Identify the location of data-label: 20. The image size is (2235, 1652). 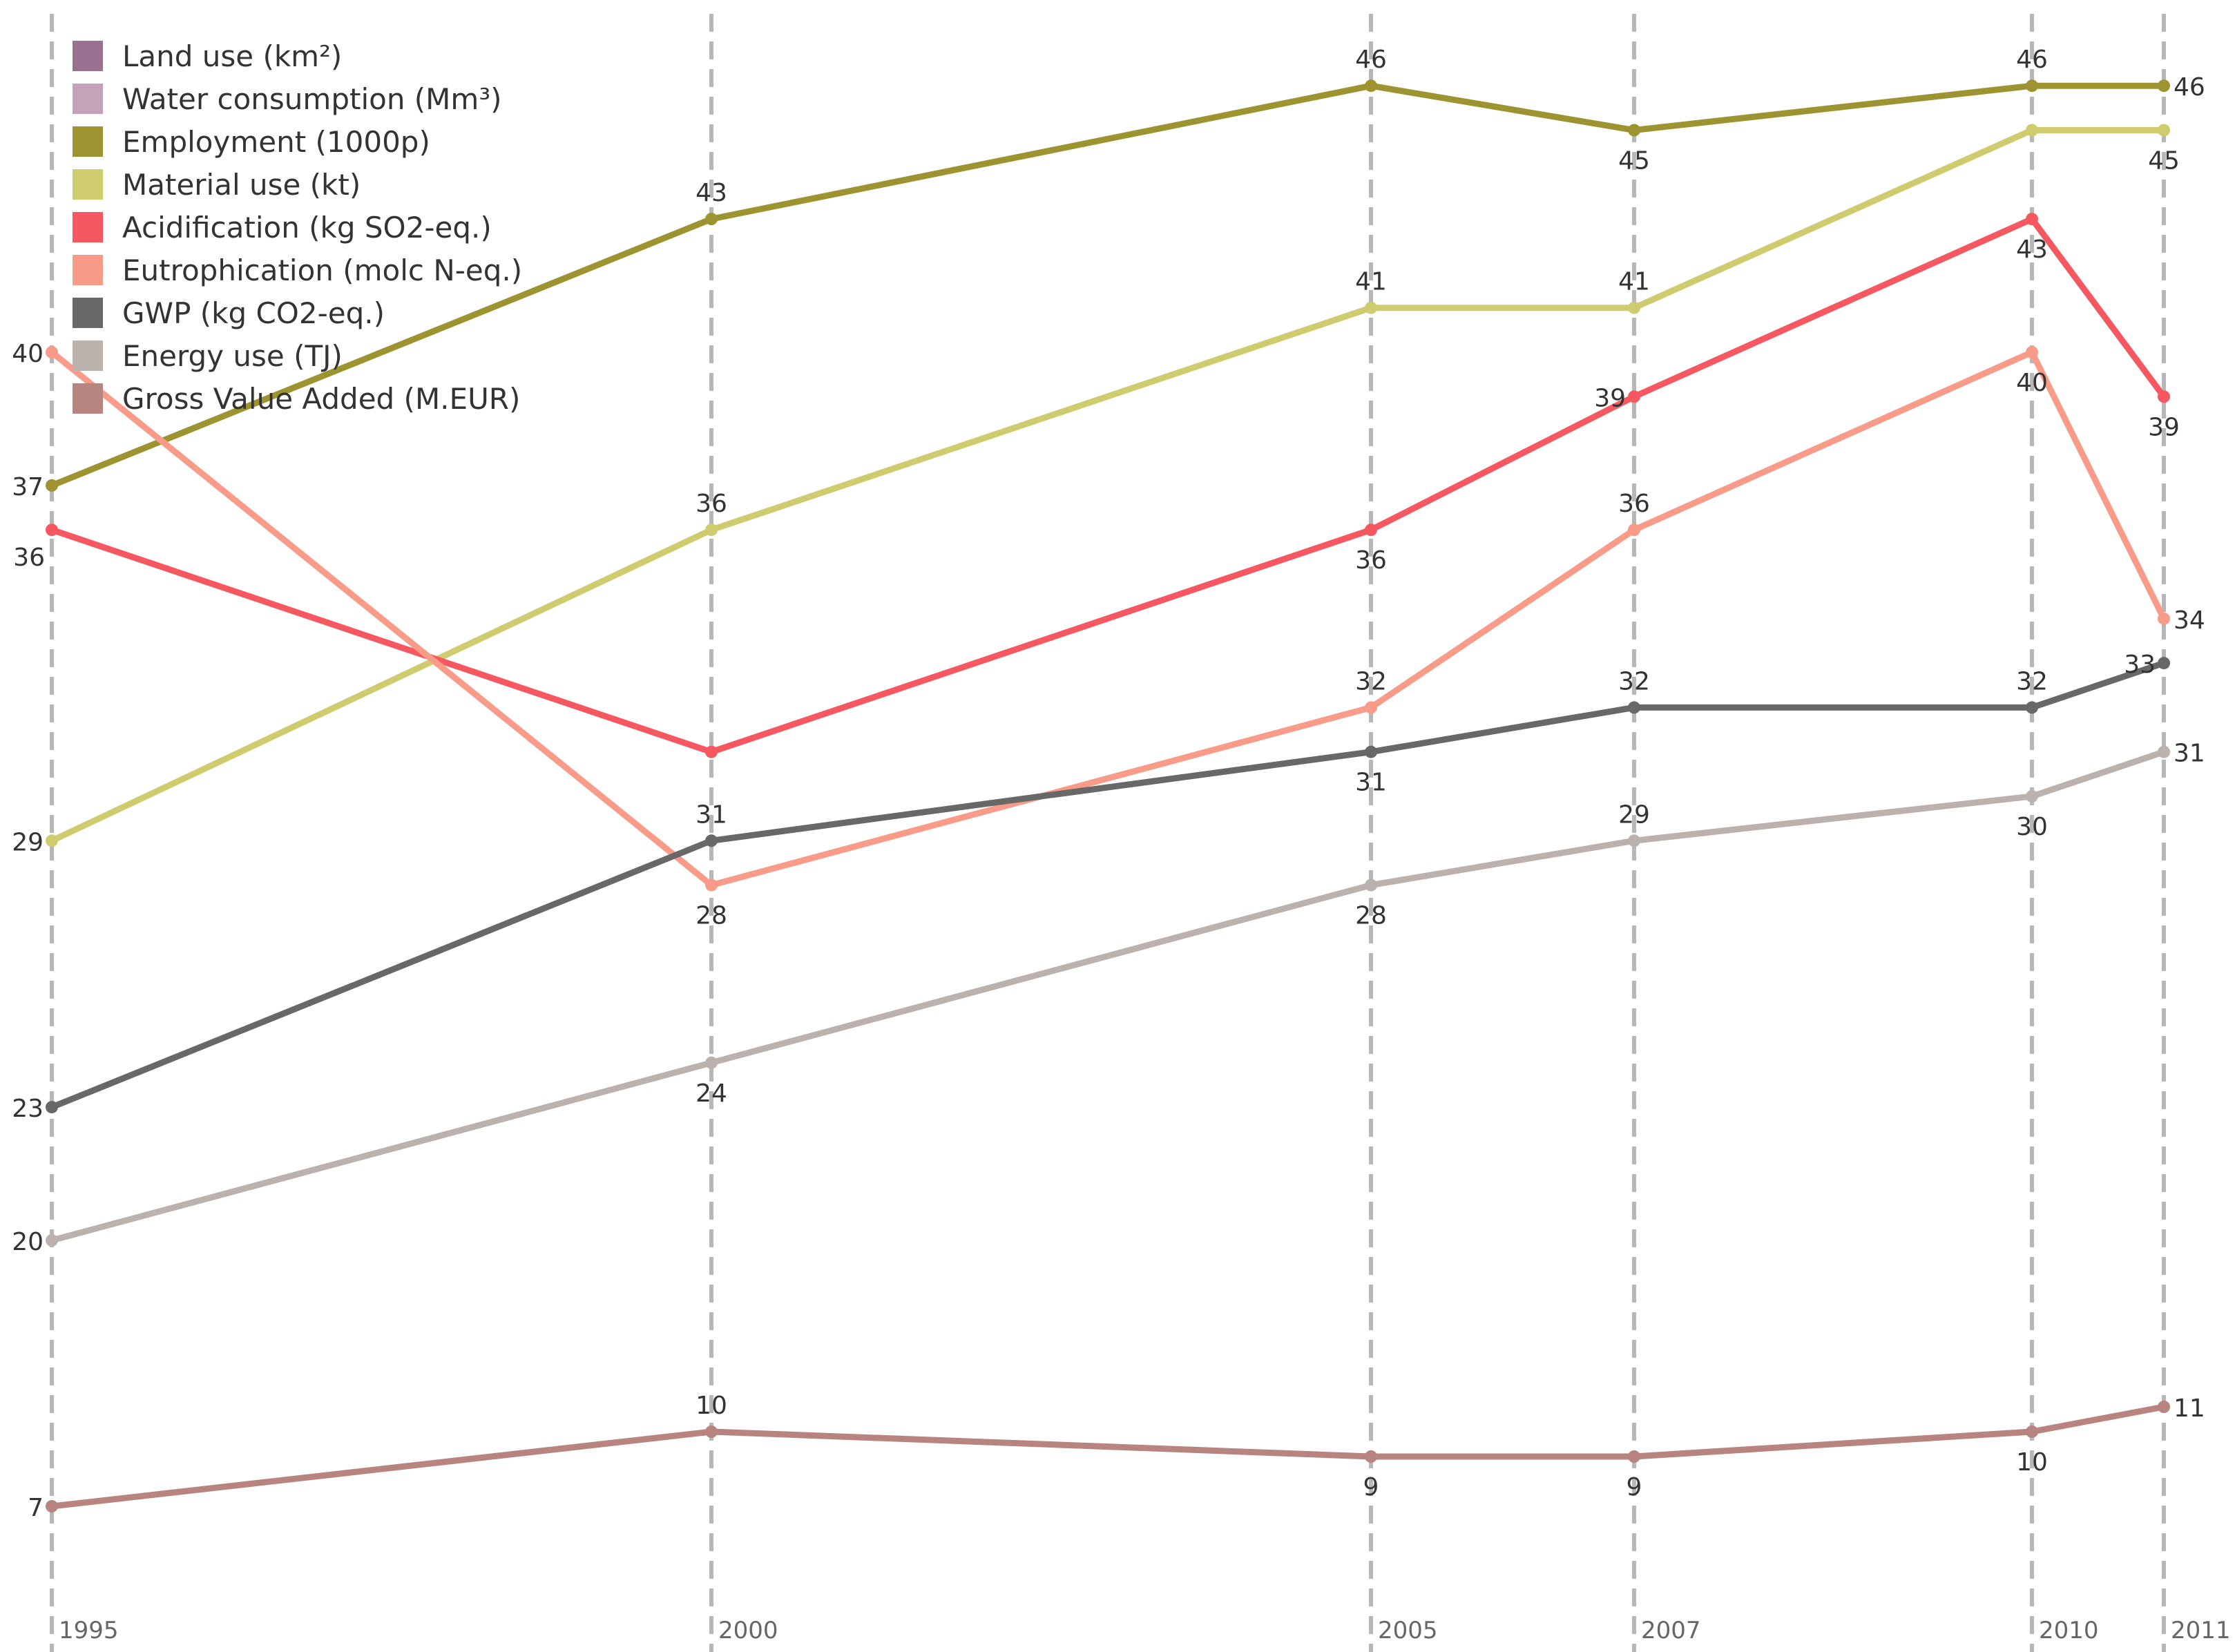
(28, 1242).